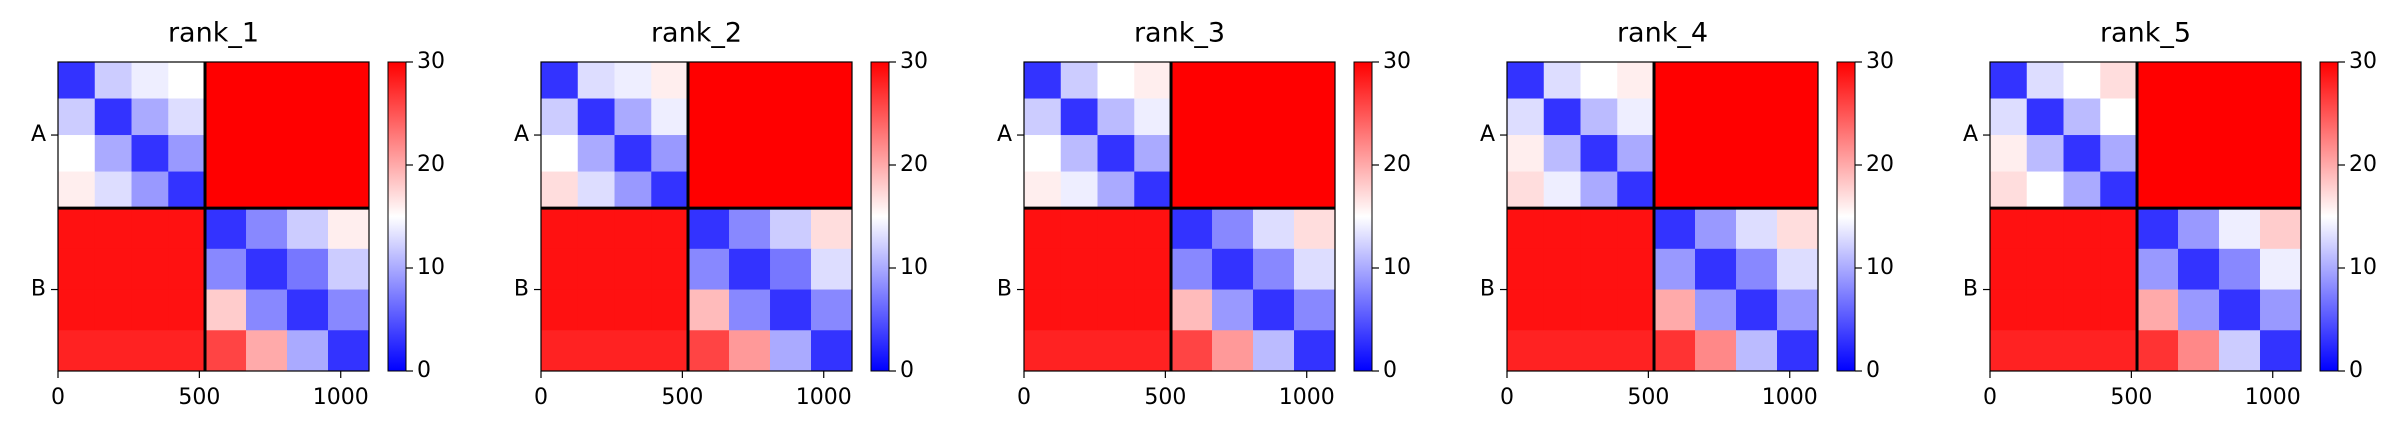 Image resolution: width=2400 pixels, height=438 pixels. What do you see at coordinates (431, 267) in the screenshot?
I see `colorbar-tick-label: 10` at bounding box center [431, 267].